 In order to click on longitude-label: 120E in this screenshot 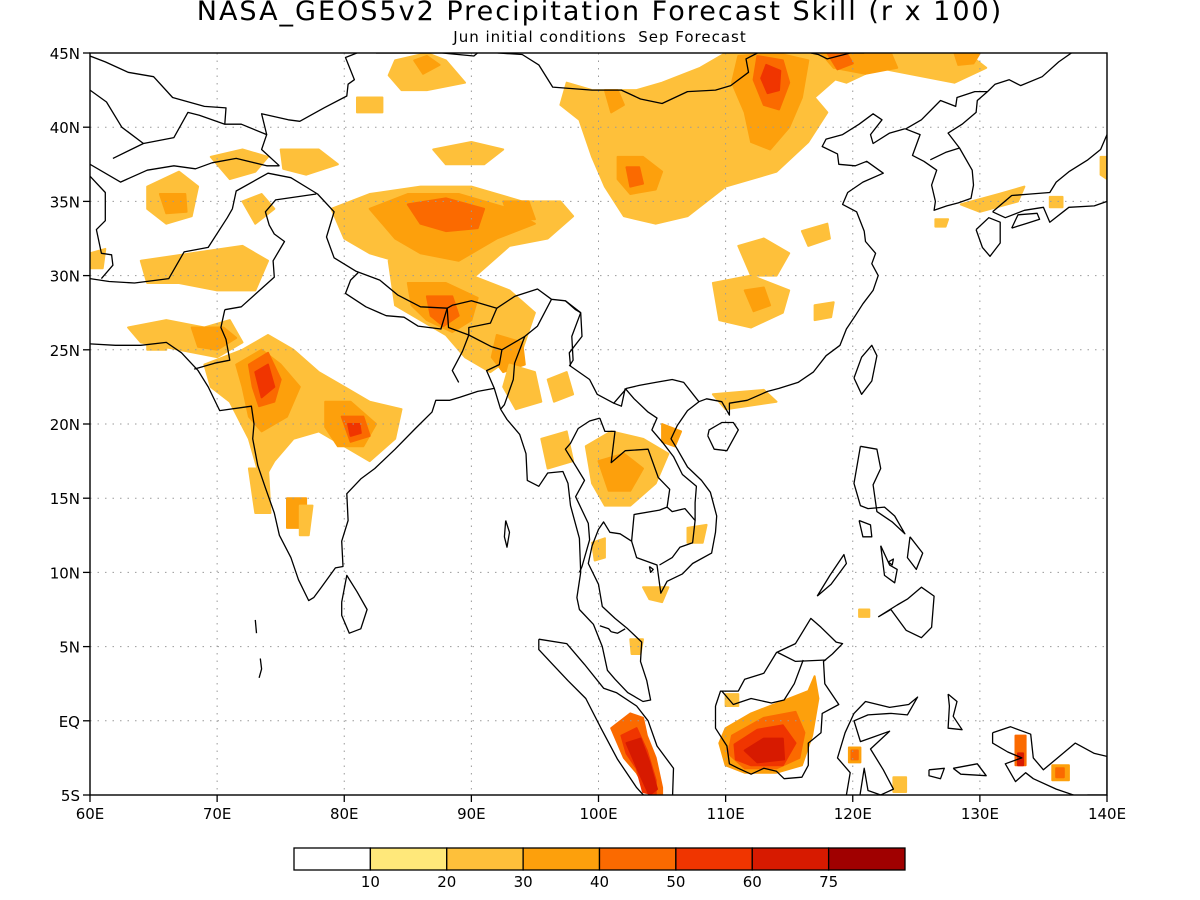, I will do `click(853, 814)`.